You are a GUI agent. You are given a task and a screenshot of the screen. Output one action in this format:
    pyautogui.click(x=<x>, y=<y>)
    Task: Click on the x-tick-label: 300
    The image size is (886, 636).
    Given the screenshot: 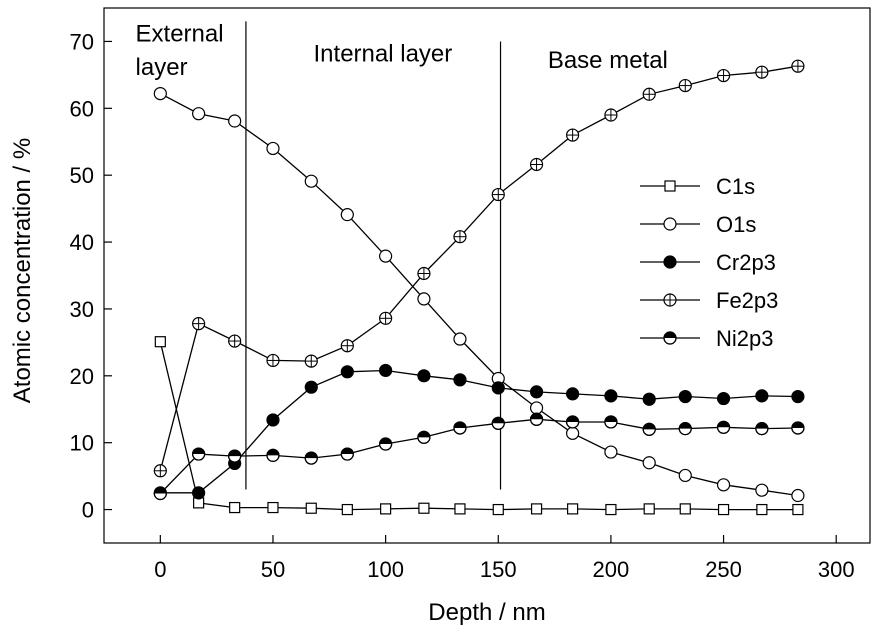 What is the action you would take?
    pyautogui.click(x=836, y=569)
    